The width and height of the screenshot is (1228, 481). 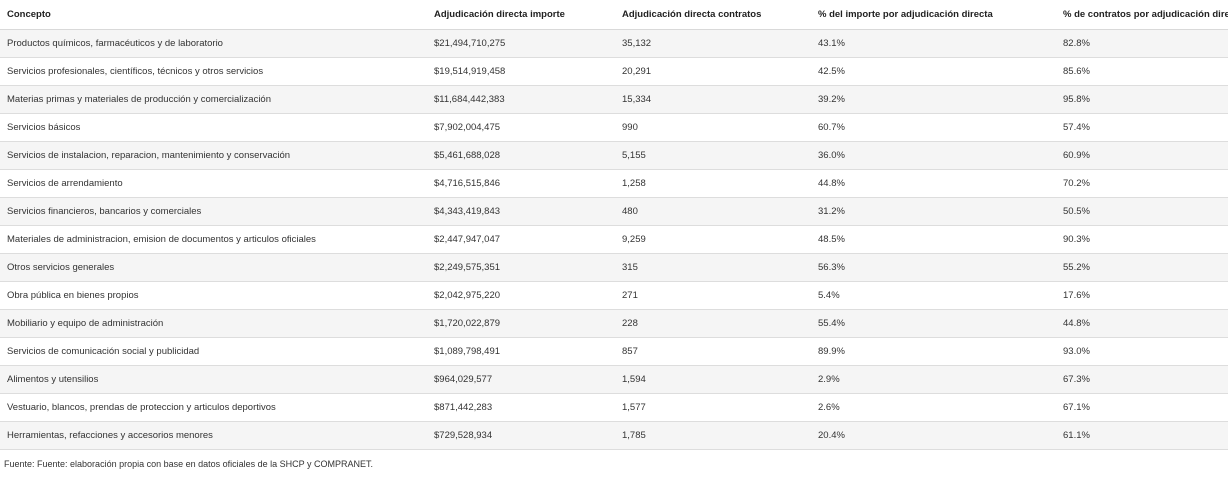 I want to click on cell-concepto: Servicios básicos, so click(x=213, y=127).